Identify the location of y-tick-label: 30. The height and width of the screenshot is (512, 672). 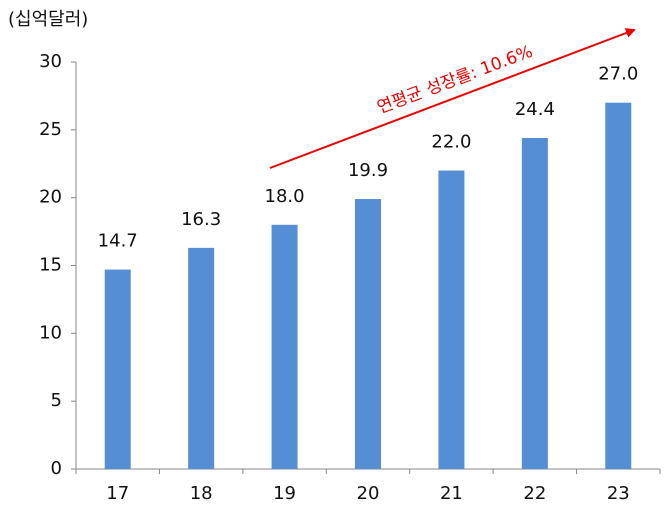
(50, 61).